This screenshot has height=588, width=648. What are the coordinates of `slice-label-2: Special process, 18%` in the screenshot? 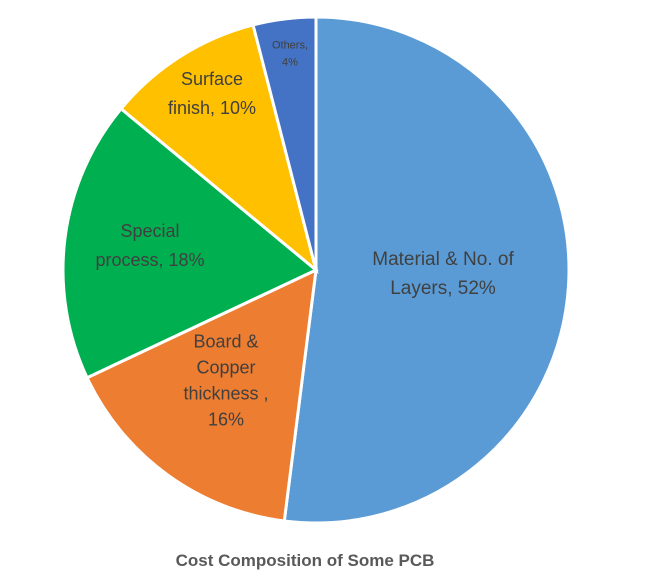 It's located at (149, 245).